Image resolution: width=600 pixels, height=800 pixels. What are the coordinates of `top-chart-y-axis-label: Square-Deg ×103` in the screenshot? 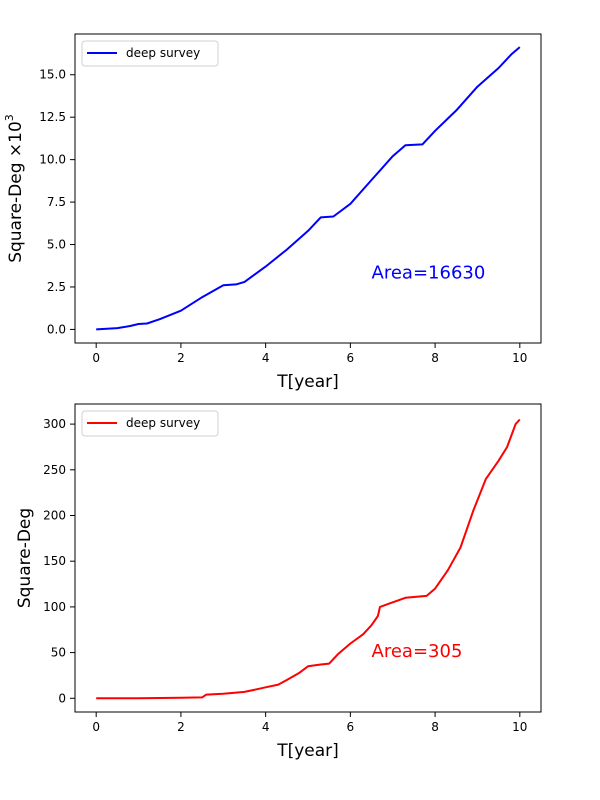 It's located at (14, 188).